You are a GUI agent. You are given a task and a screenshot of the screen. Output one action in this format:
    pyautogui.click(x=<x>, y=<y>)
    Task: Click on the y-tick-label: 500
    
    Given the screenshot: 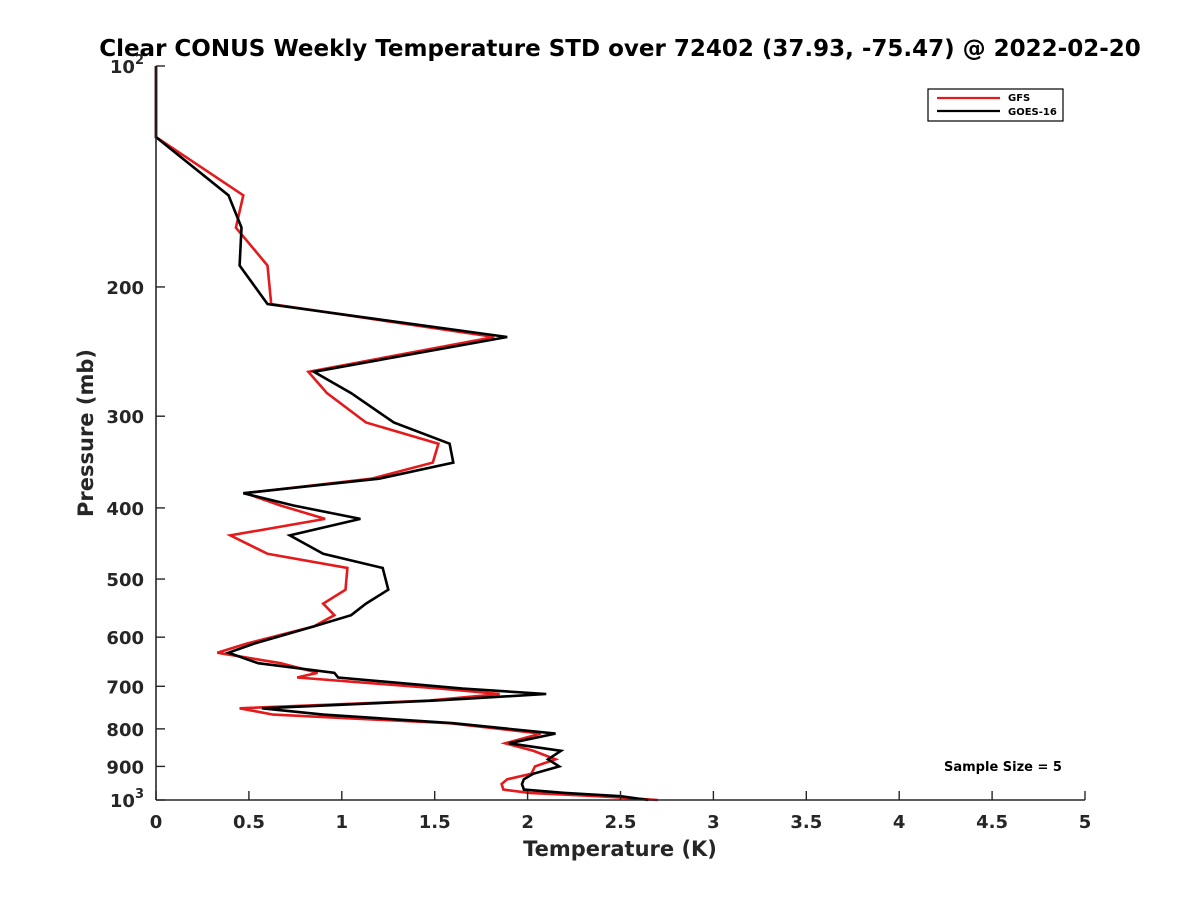 What is the action you would take?
    pyautogui.click(x=125, y=580)
    